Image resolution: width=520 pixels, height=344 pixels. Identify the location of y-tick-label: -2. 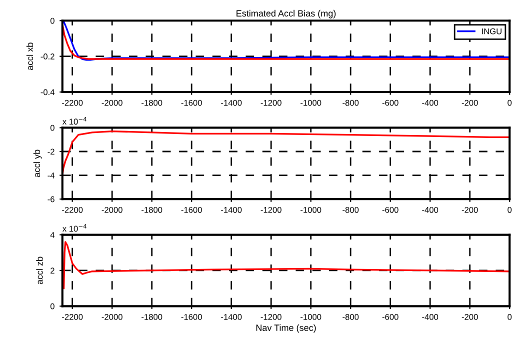
(51, 151).